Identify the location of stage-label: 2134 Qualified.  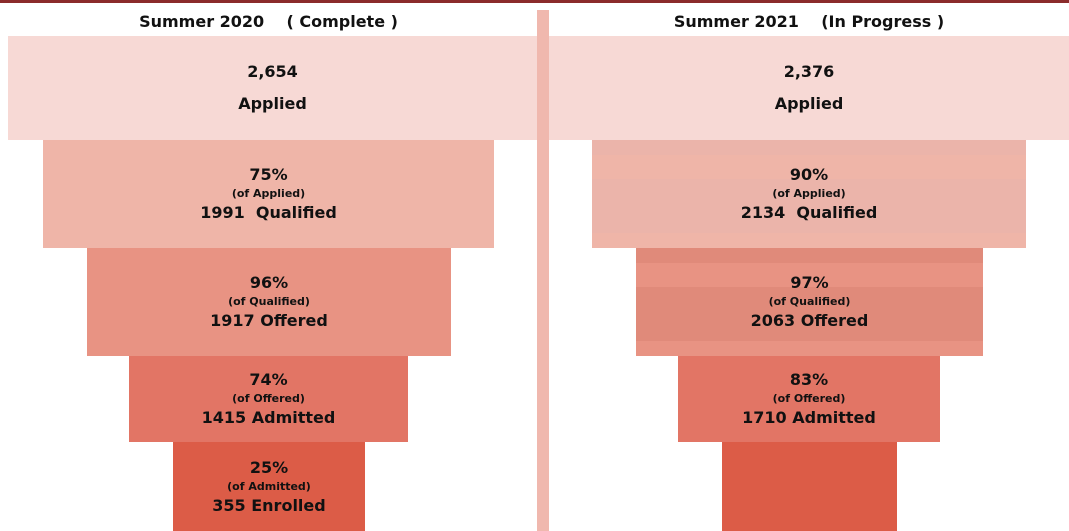
(809, 212).